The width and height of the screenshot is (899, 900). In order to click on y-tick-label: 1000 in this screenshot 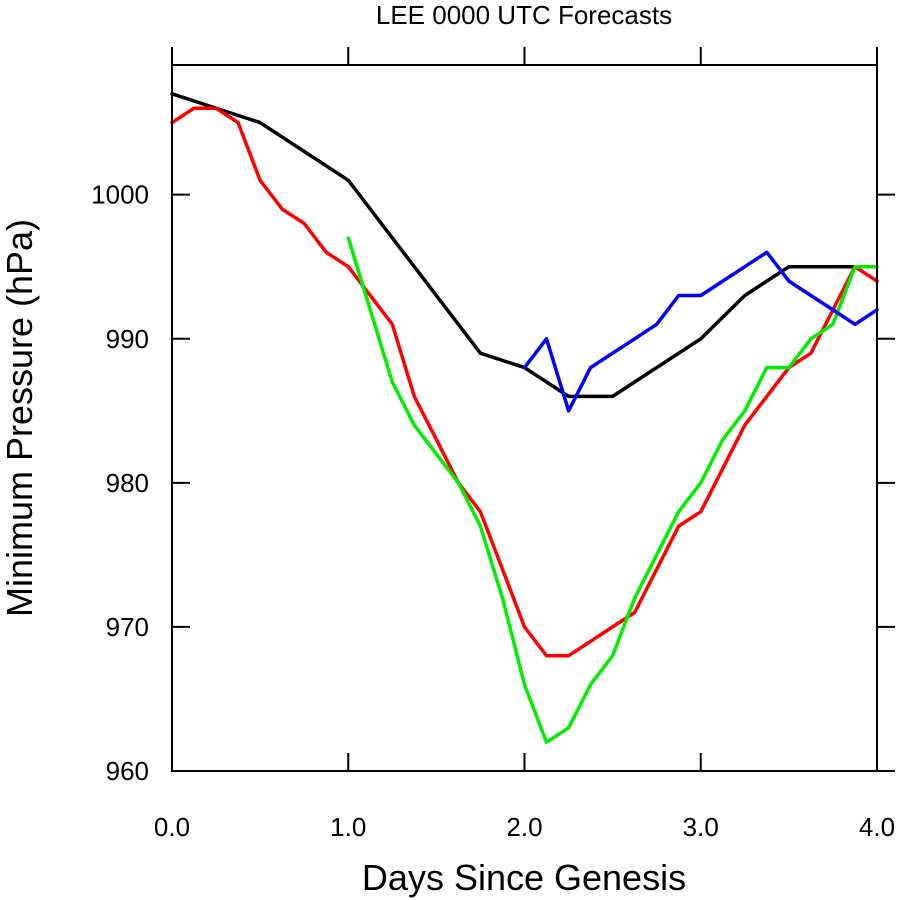, I will do `click(120, 195)`.